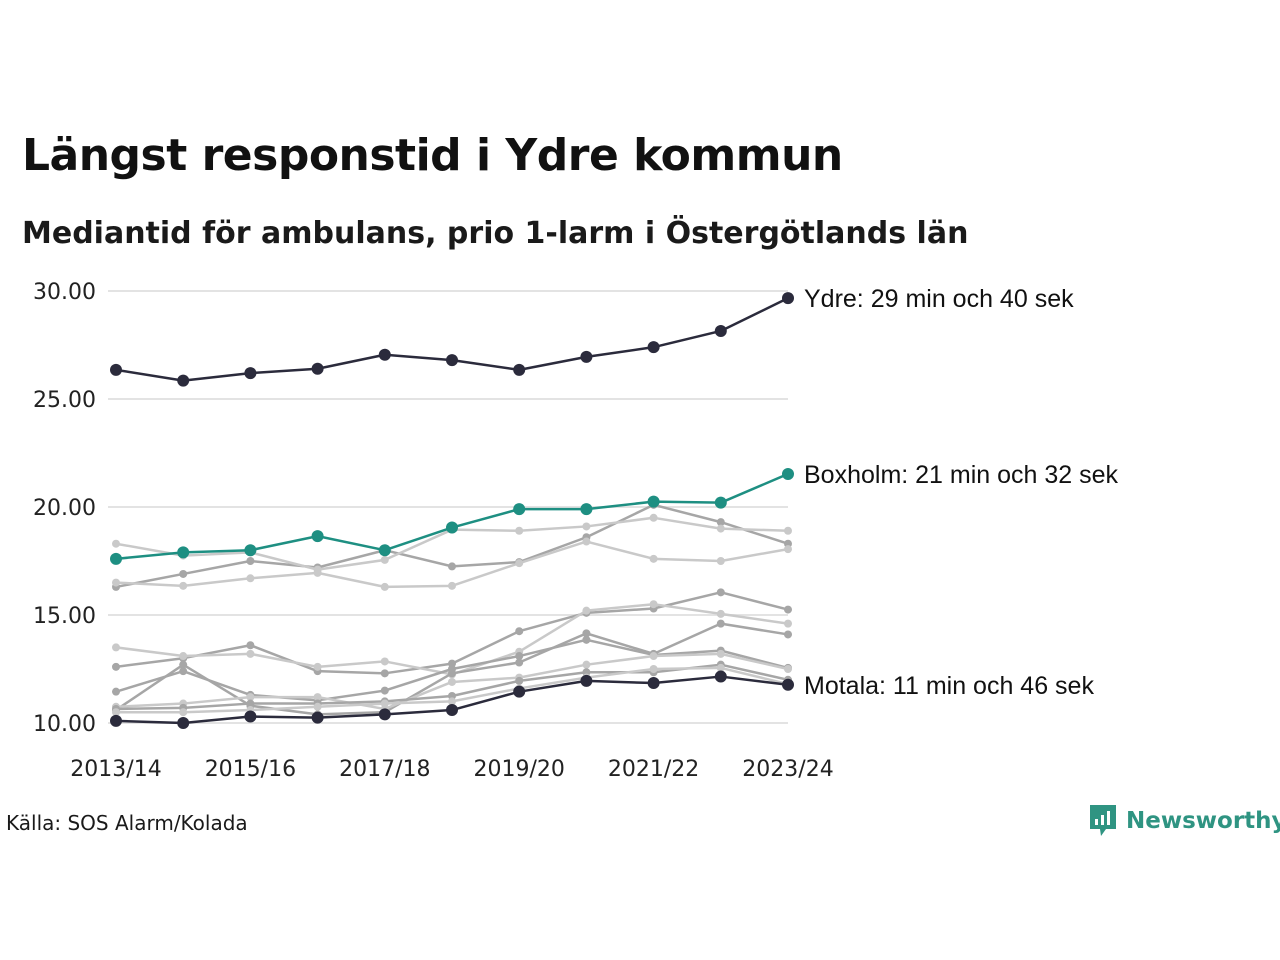 The width and height of the screenshot is (1280, 960). What do you see at coordinates (64, 508) in the screenshot?
I see `y-tick-label: 20.00` at bounding box center [64, 508].